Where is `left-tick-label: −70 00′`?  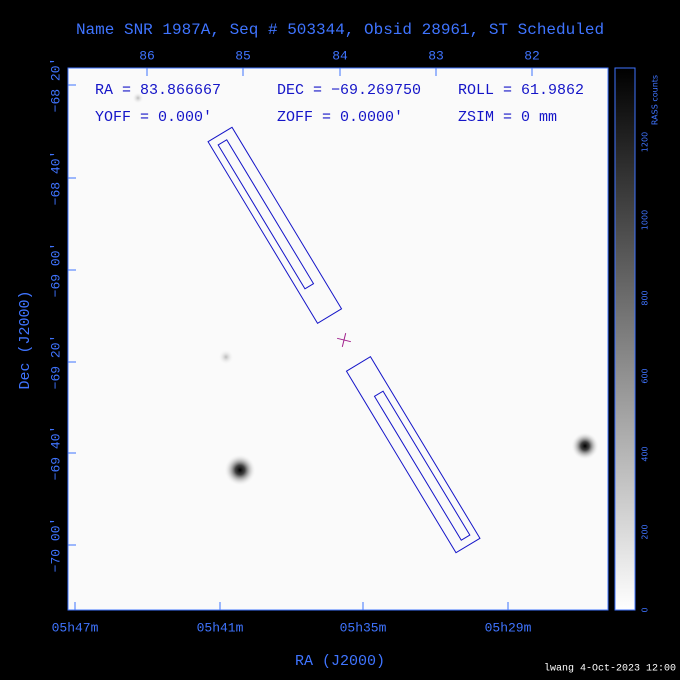 left-tick-label: −70 00′ is located at coordinates (55, 545).